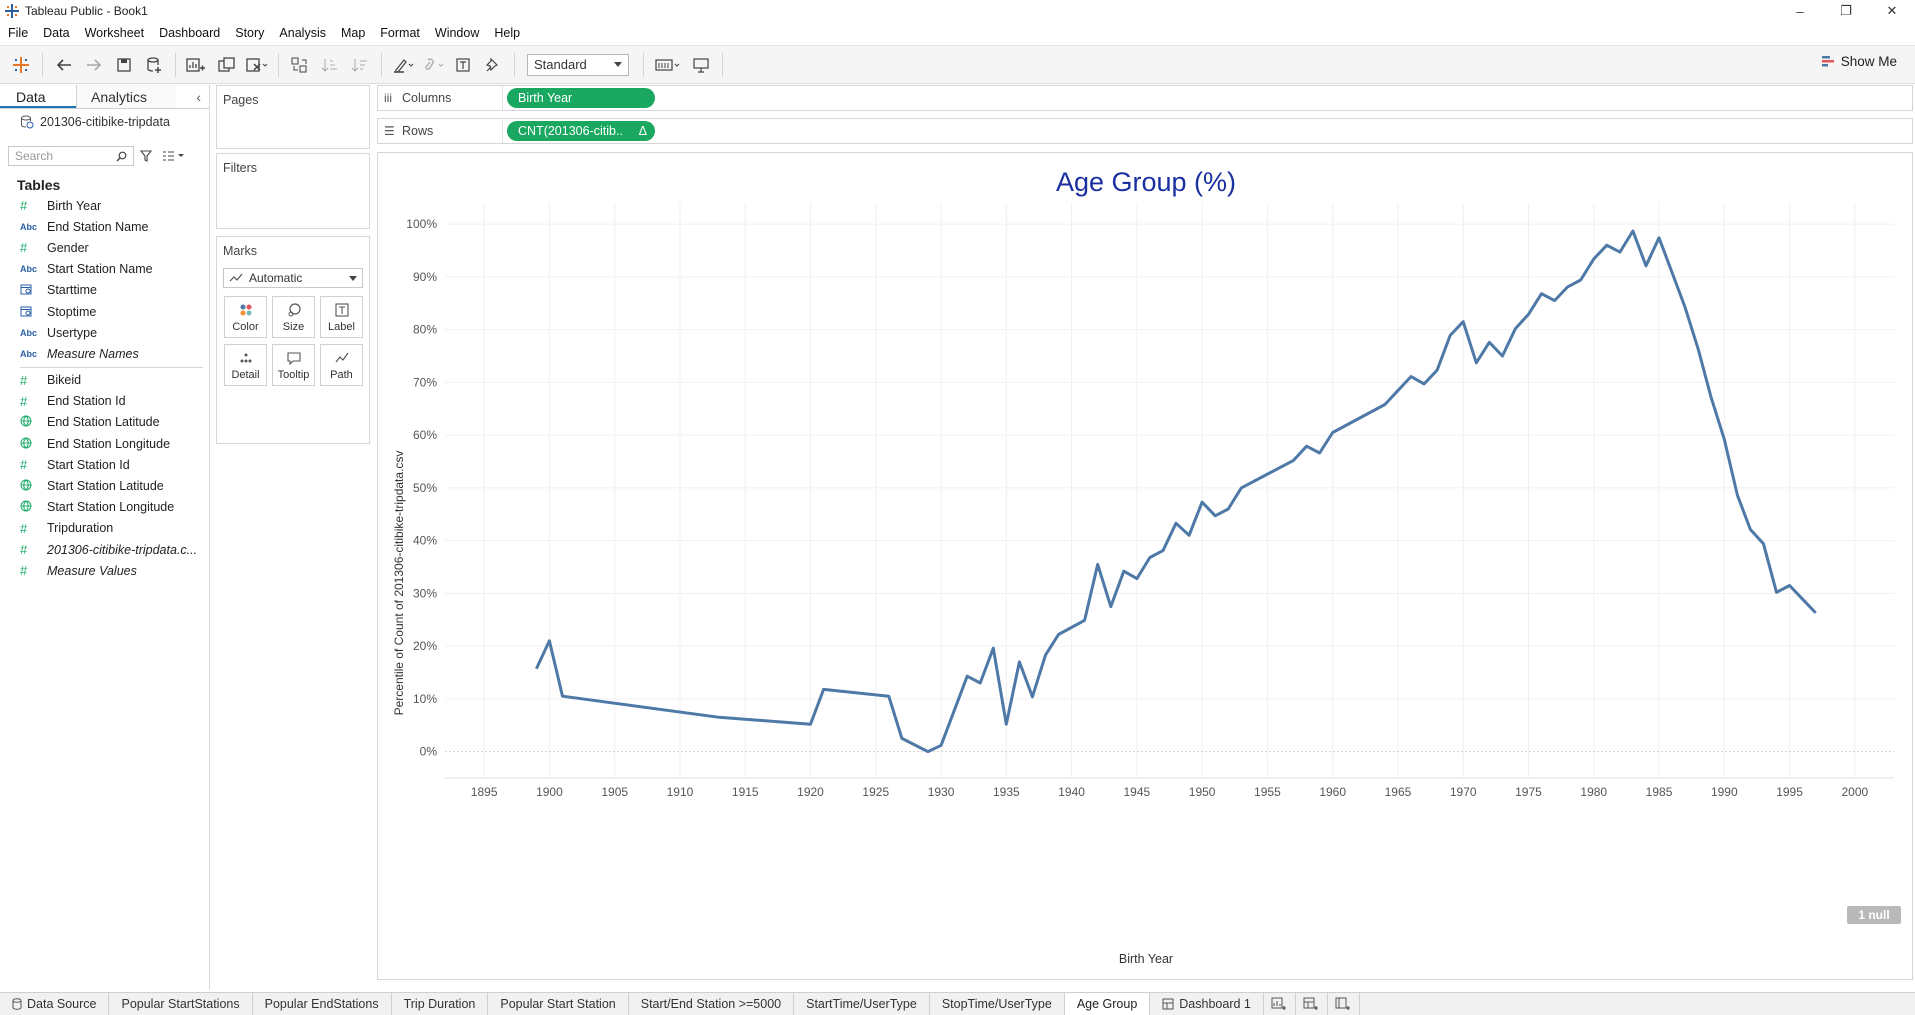  Describe the element at coordinates (1145, 98) in the screenshot. I see `columns-shelf: iii Columns Birth Year` at that location.